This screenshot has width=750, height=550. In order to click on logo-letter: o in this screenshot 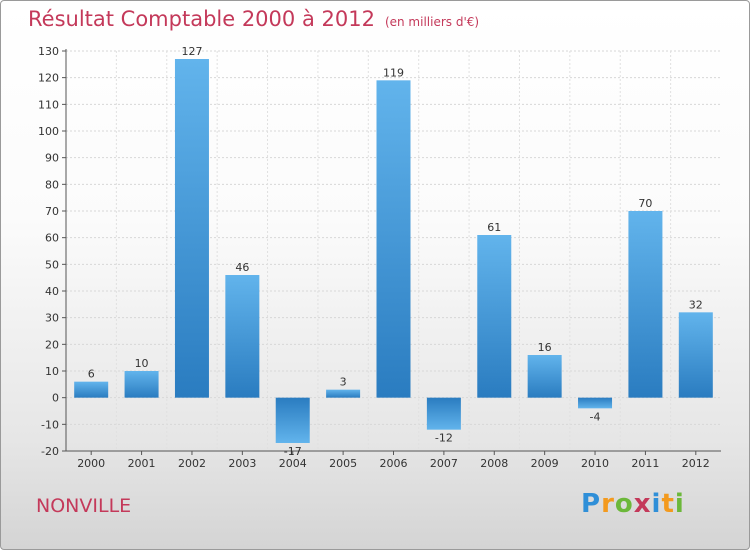, I will do `click(624, 504)`.